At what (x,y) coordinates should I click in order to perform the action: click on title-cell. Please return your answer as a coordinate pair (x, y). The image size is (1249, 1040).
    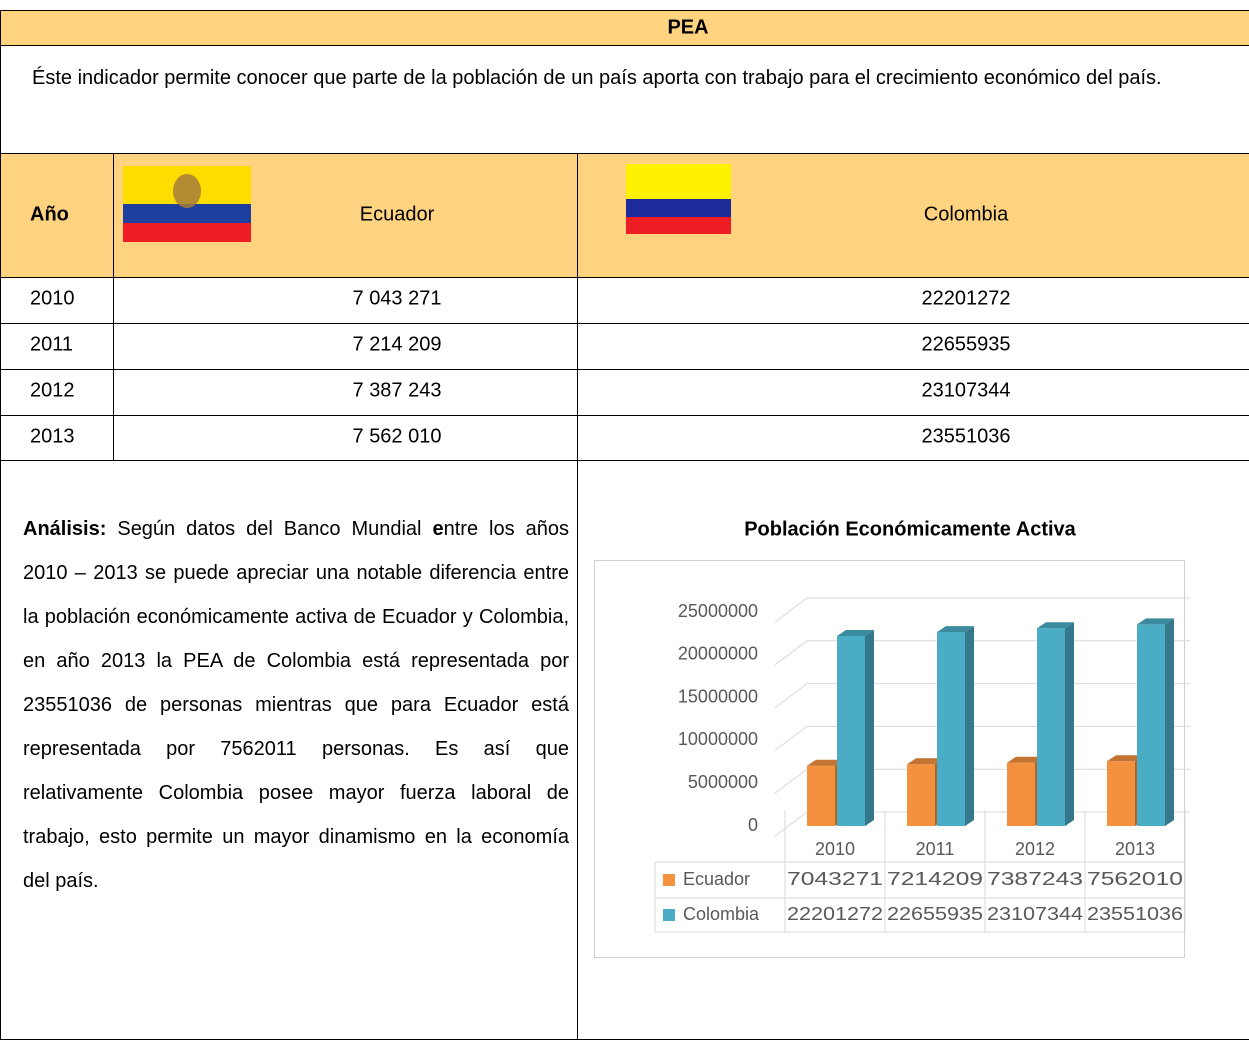
    Looking at the image, I should click on (624, 28).